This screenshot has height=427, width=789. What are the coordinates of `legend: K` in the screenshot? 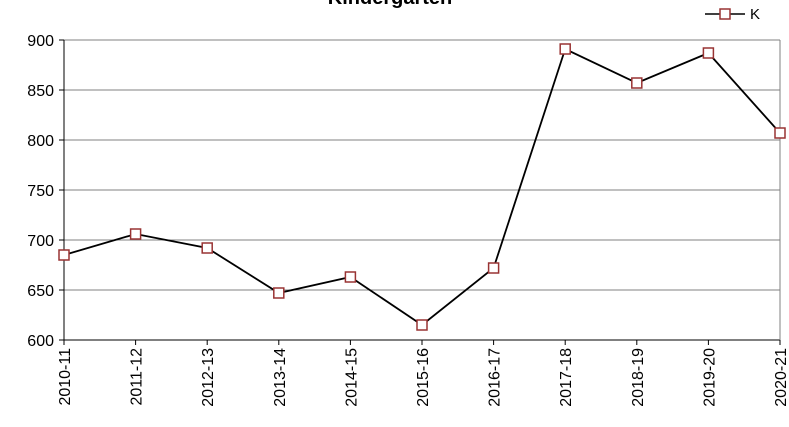 It's located at (732, 14).